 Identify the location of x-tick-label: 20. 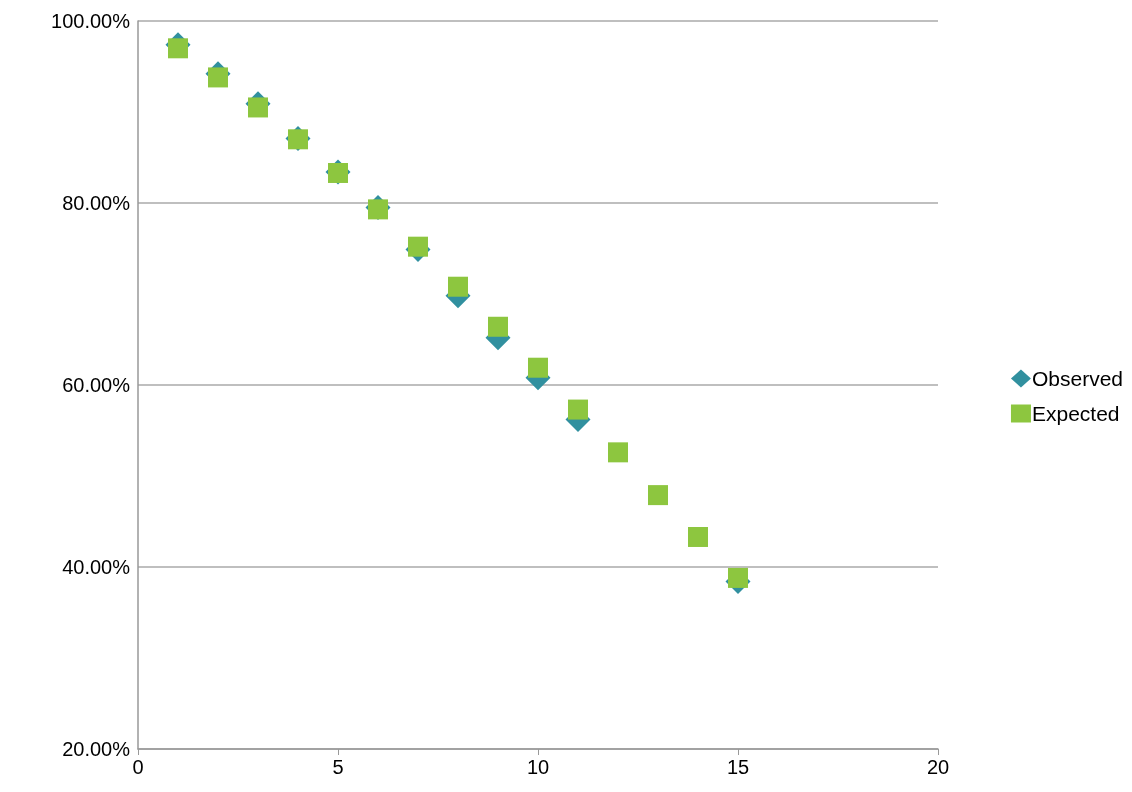
(938, 767).